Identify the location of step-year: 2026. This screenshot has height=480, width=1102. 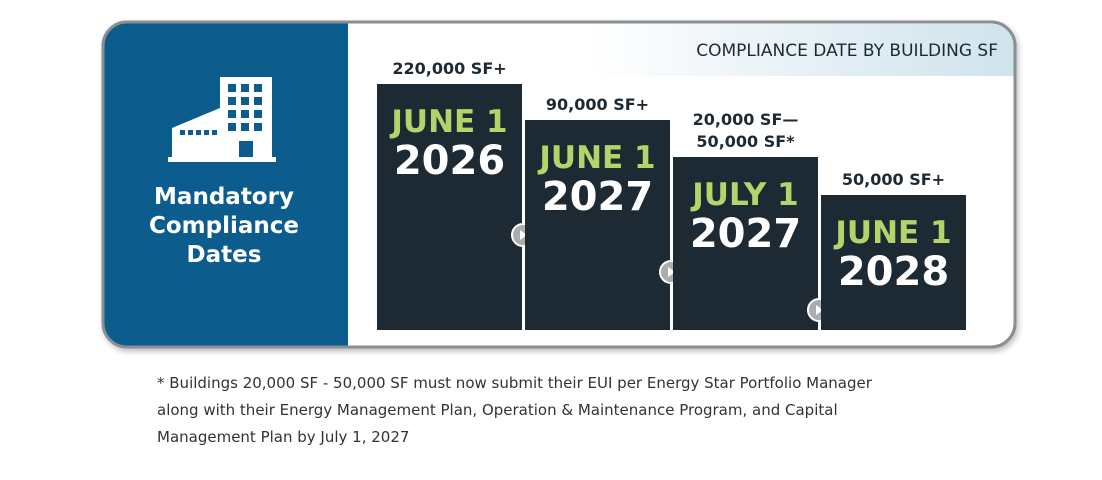
(449, 161).